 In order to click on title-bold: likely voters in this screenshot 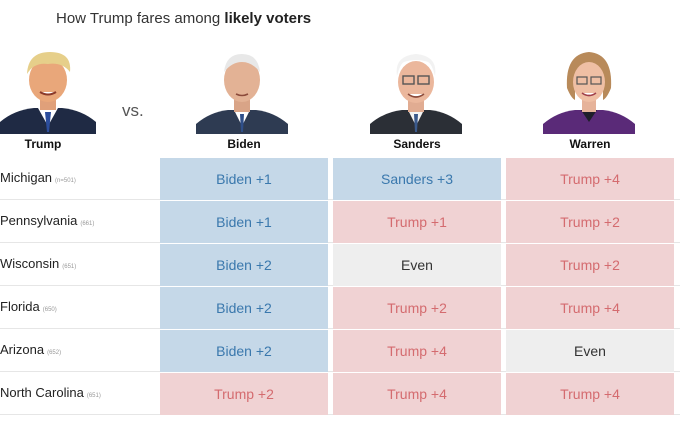, I will do `click(268, 18)`.